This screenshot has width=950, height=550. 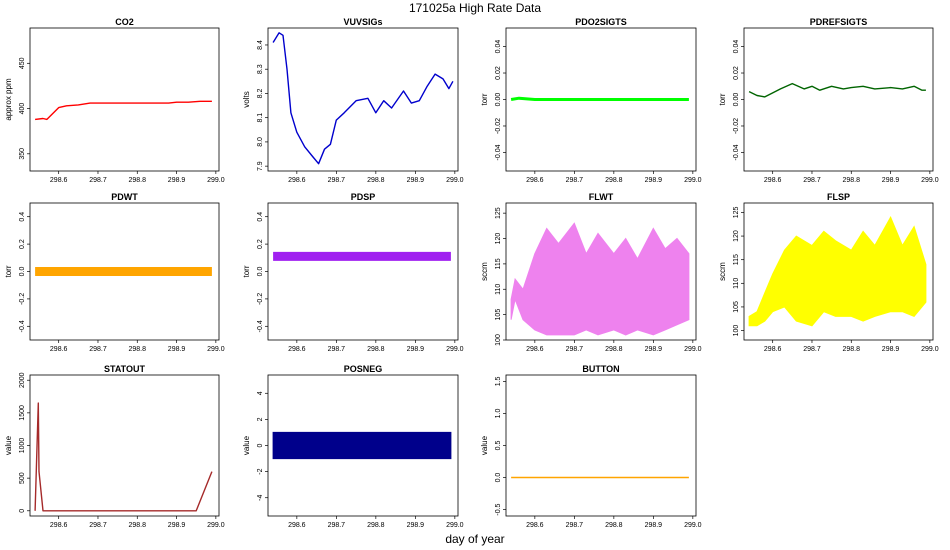 I want to click on panel-title-flsp: FLSP, so click(x=838, y=197).